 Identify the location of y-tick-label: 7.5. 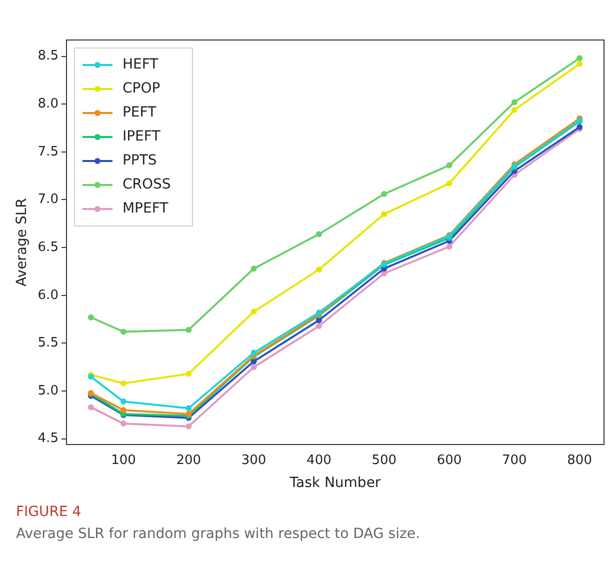
(48, 152).